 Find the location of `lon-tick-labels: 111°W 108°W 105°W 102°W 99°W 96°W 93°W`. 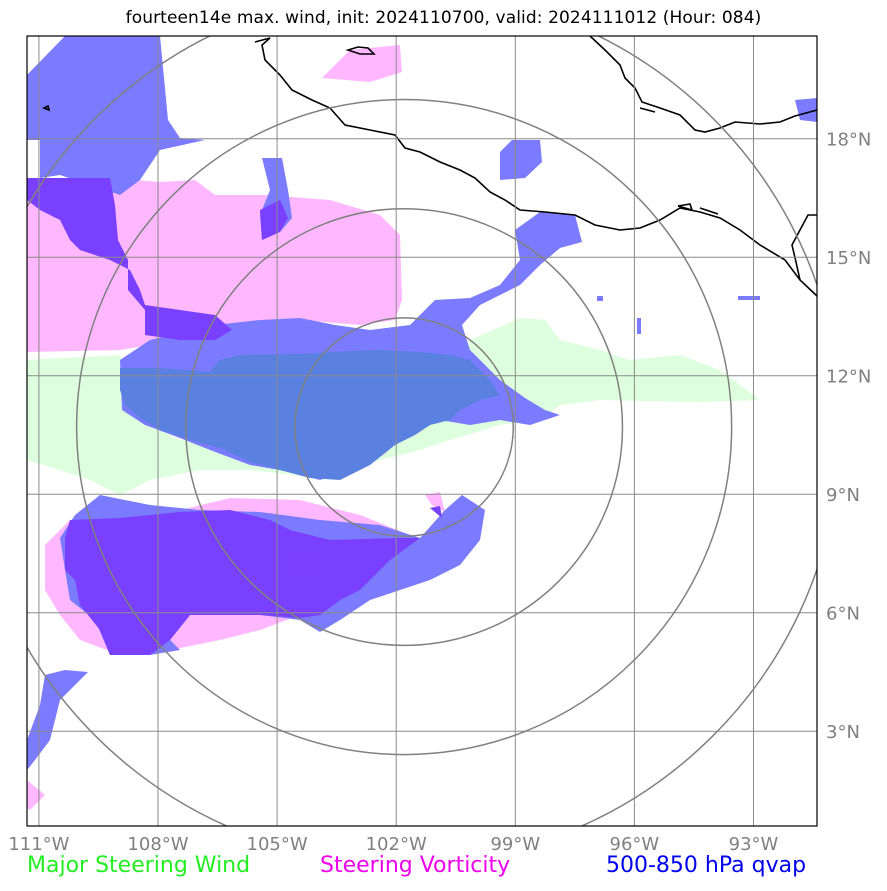

lon-tick-labels: 111°W 108°W 105°W 102°W 99°W 96°W 93°W is located at coordinates (393, 844).